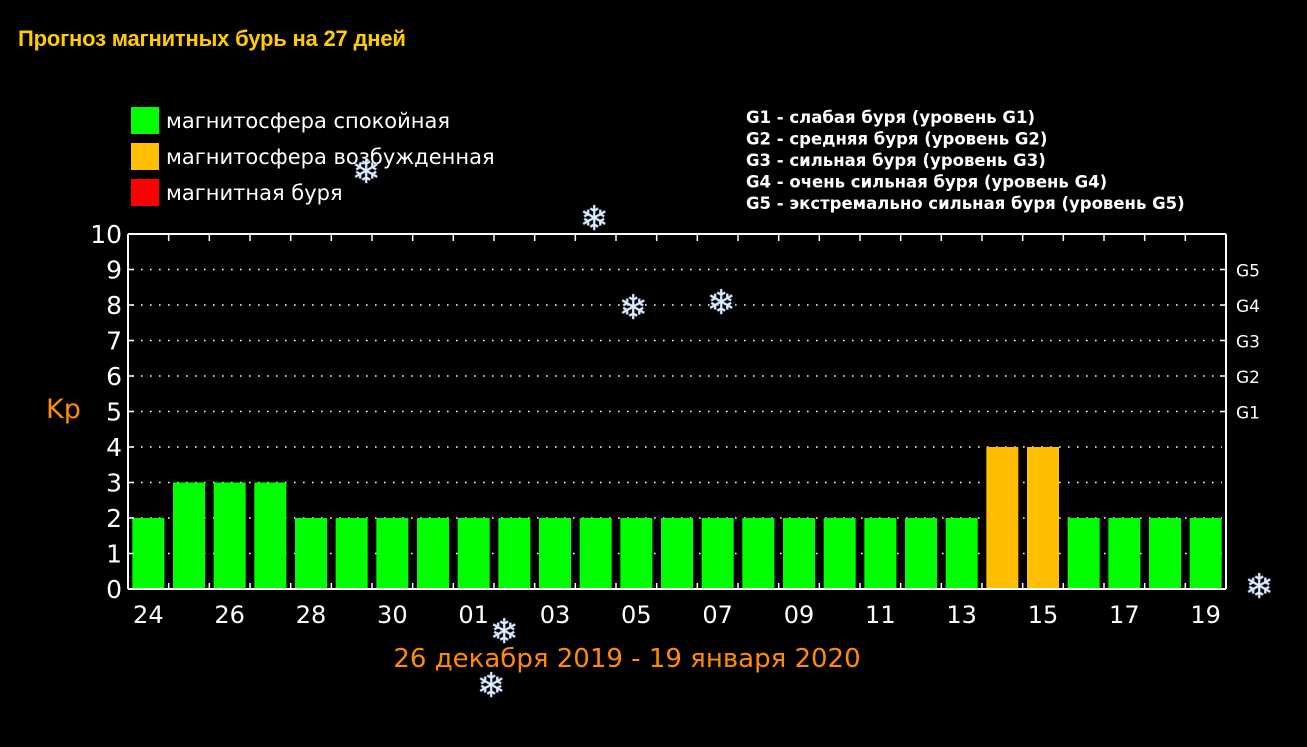 This screenshot has width=1307, height=747. I want to click on legend-label-quiet: магнитосфера спокойная, so click(308, 121).